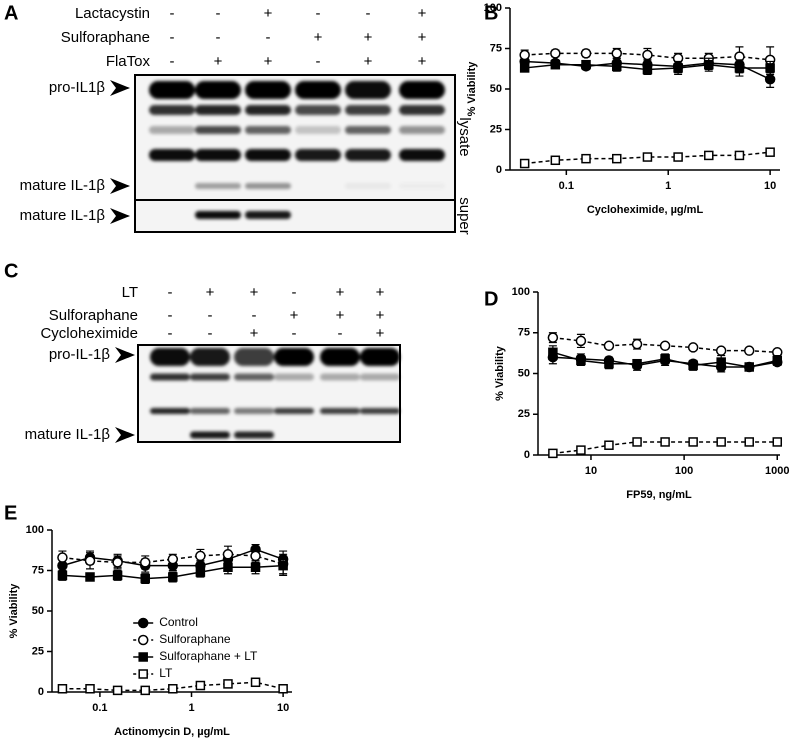 The image size is (794, 740). Describe the element at coordinates (130, 292) in the screenshot. I see `condition-label: LT` at that location.